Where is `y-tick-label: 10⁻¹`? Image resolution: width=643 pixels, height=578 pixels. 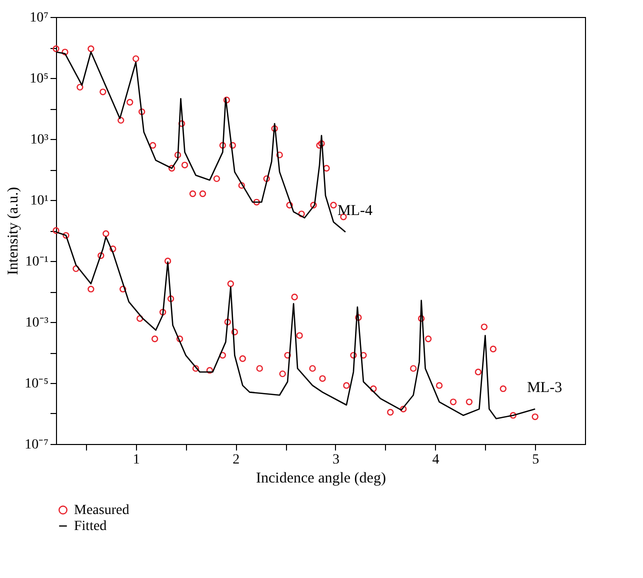
y-tick-label: 10⁻¹ is located at coordinates (36, 262).